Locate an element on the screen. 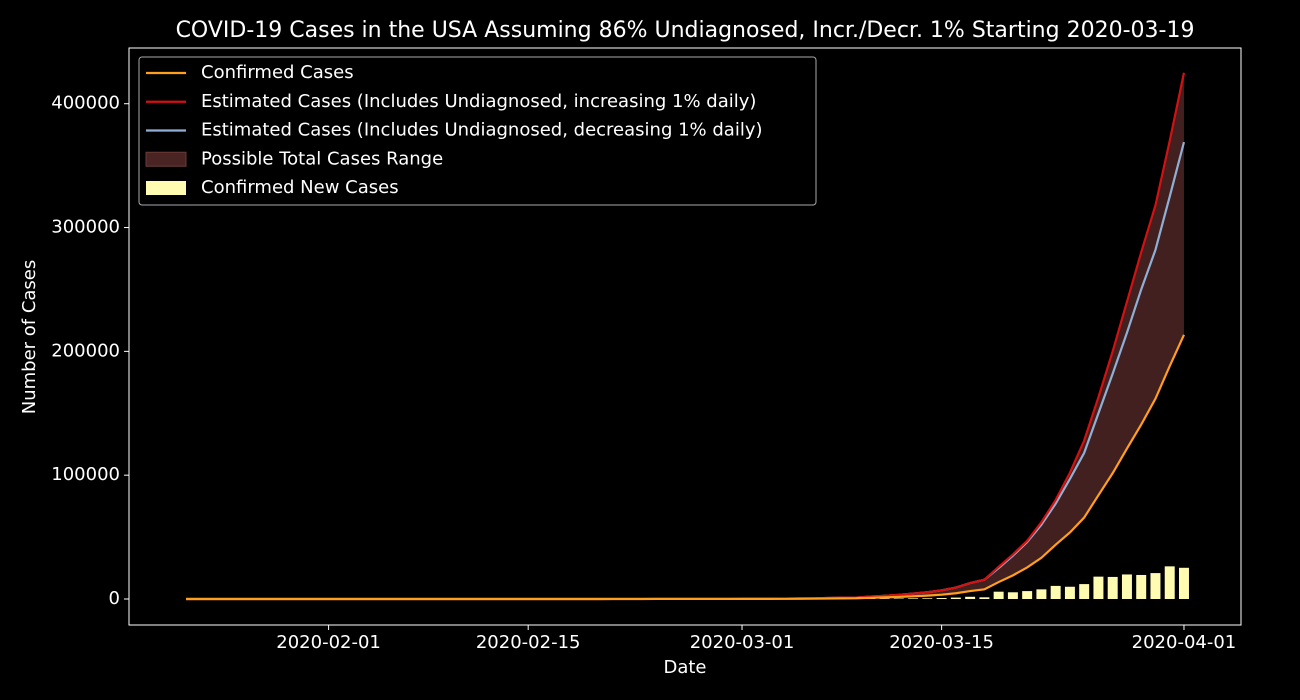  x-tick-label: 2020-02-01 is located at coordinates (328, 642).